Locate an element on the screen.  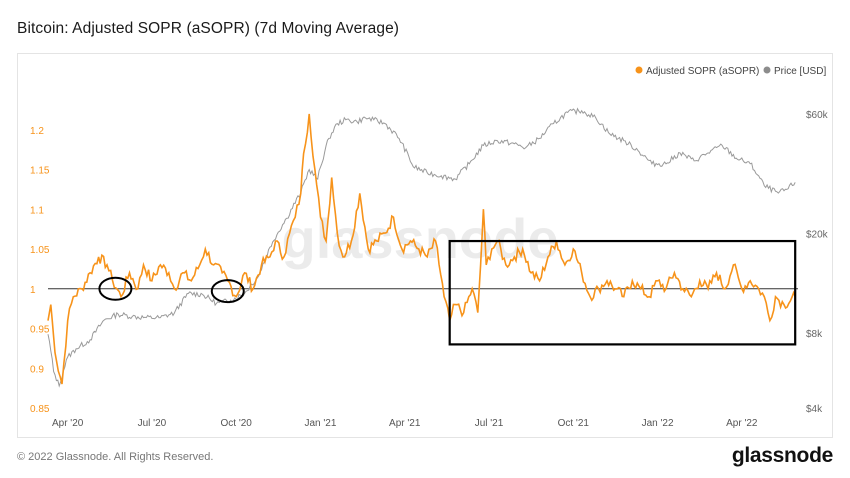
legend: Adjusted SOPR (aSOPR) Price [USD] is located at coordinates (730, 71).